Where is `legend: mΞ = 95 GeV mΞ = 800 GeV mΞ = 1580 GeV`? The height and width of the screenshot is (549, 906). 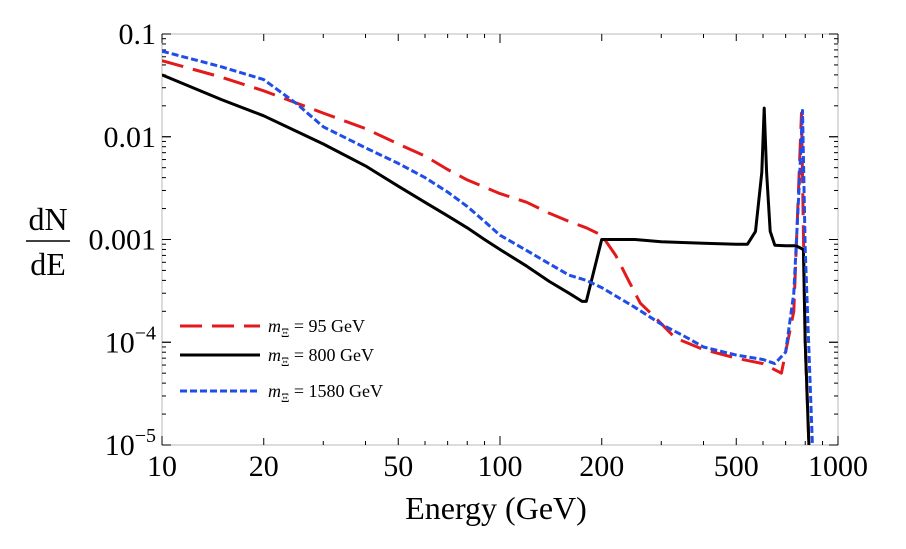
legend: mΞ = 95 GeV mΞ = 800 GeV mΞ = 1580 GeV is located at coordinates (281, 360).